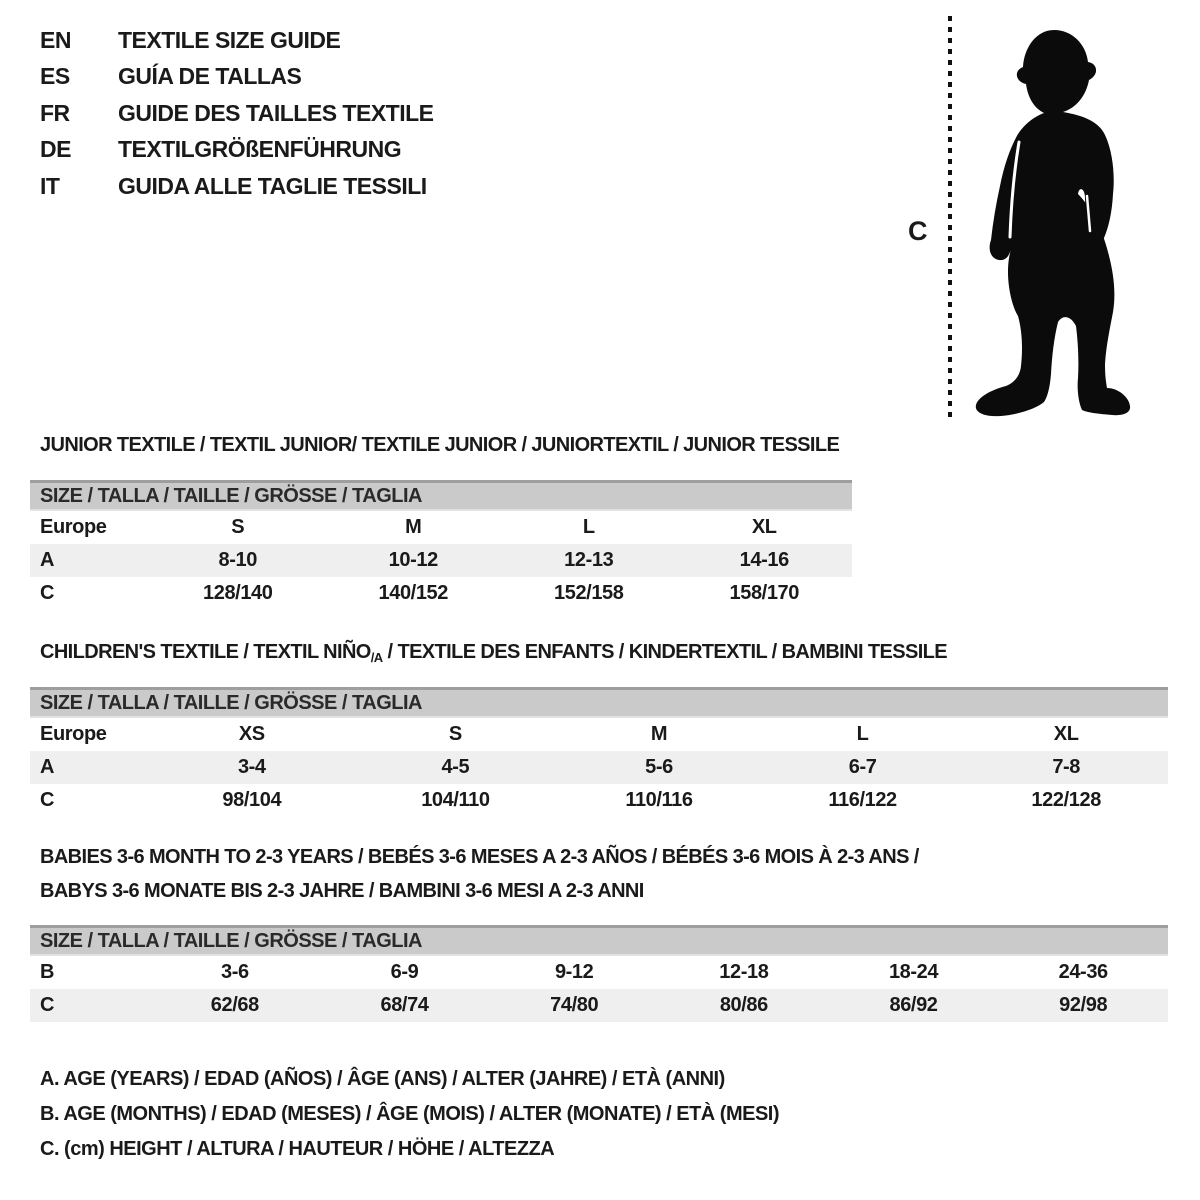 This screenshot has height=1200, width=1200. Describe the element at coordinates (205, 652) in the screenshot. I see `children-title-pre: CHILDREN'S TEXTILE / TEXTIL NIÑO` at that location.